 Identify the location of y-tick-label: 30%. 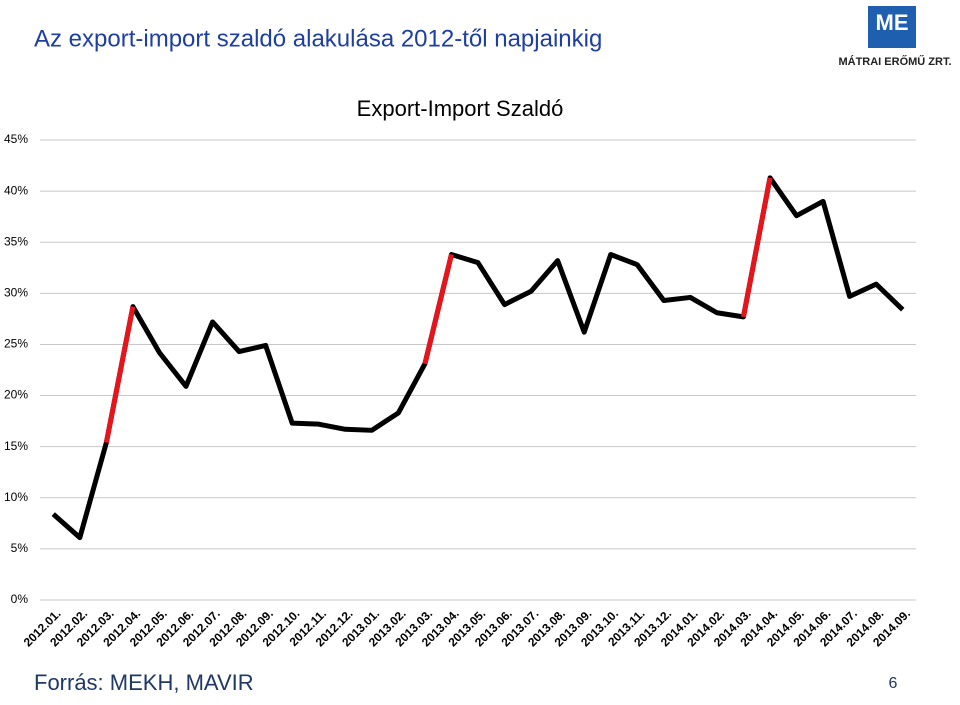
(16, 293).